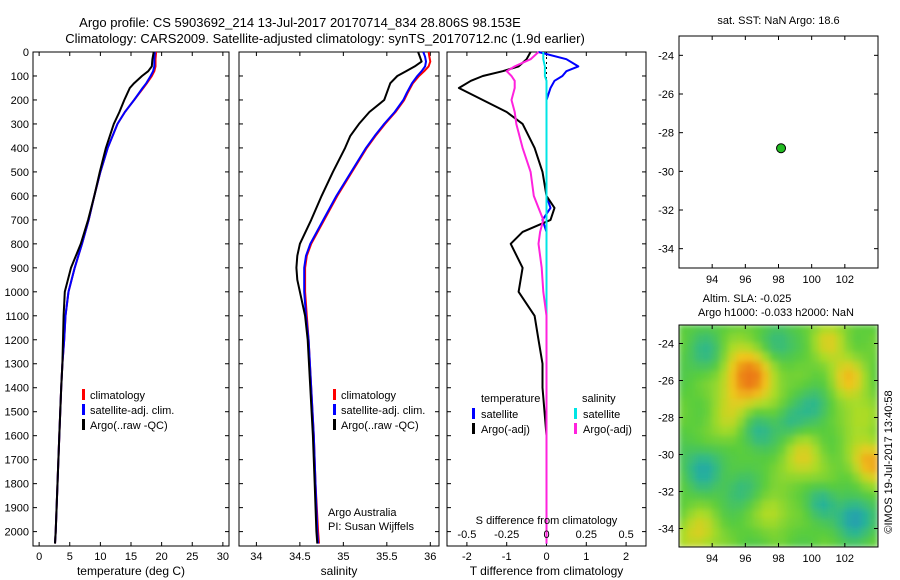 The image size is (900, 580). I want to click on x-tick-label: 35, so click(343, 557).